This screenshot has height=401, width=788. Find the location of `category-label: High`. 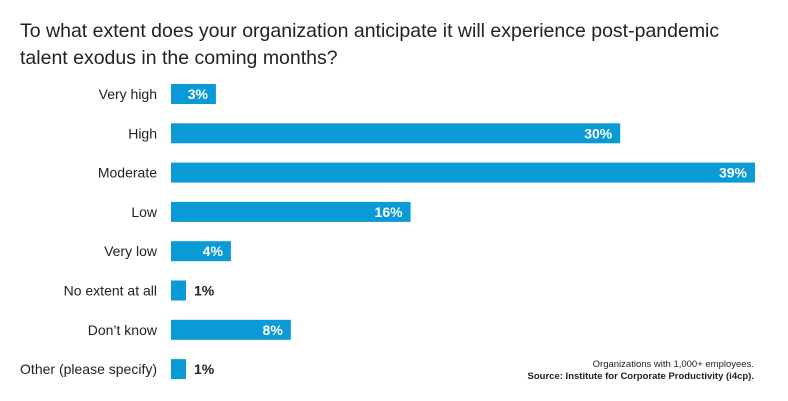

category-label: High is located at coordinates (142, 133).